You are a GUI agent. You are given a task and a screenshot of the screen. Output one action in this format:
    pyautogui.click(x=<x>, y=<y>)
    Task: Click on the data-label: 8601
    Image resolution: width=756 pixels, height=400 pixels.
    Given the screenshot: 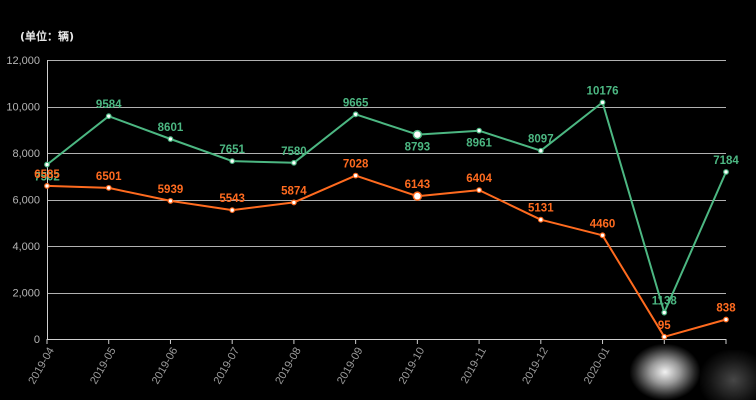 What is the action you would take?
    pyautogui.click(x=171, y=128)
    